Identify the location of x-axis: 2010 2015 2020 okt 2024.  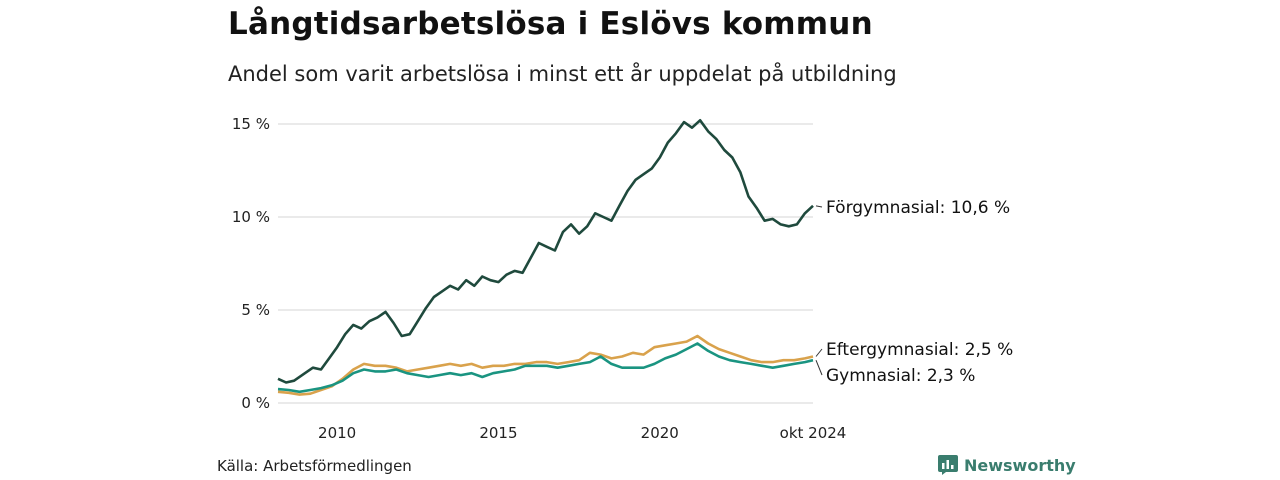
(582, 433).